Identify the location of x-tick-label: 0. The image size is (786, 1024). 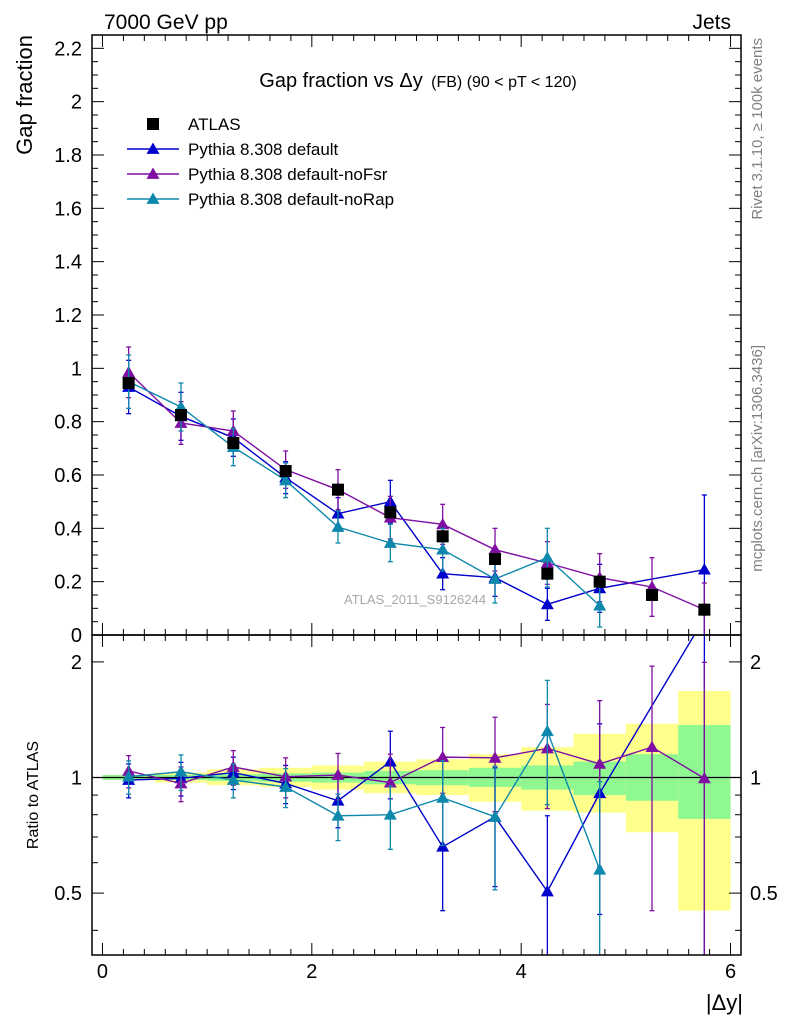
(102, 972).